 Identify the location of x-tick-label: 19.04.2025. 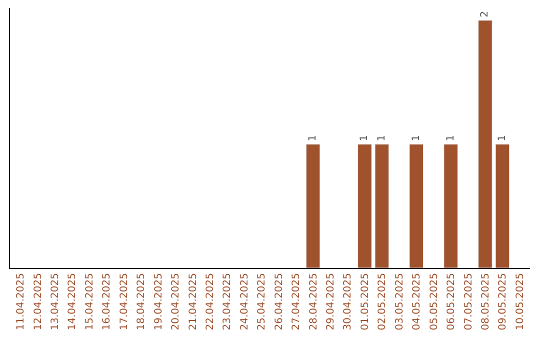
(158, 301).